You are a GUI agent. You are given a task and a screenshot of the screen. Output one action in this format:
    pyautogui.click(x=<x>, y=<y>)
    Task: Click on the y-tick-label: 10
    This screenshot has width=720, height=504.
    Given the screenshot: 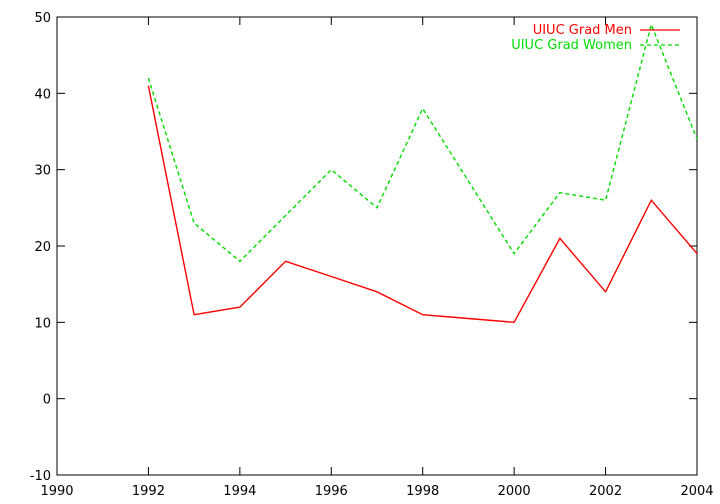 What is the action you would take?
    pyautogui.click(x=42, y=323)
    